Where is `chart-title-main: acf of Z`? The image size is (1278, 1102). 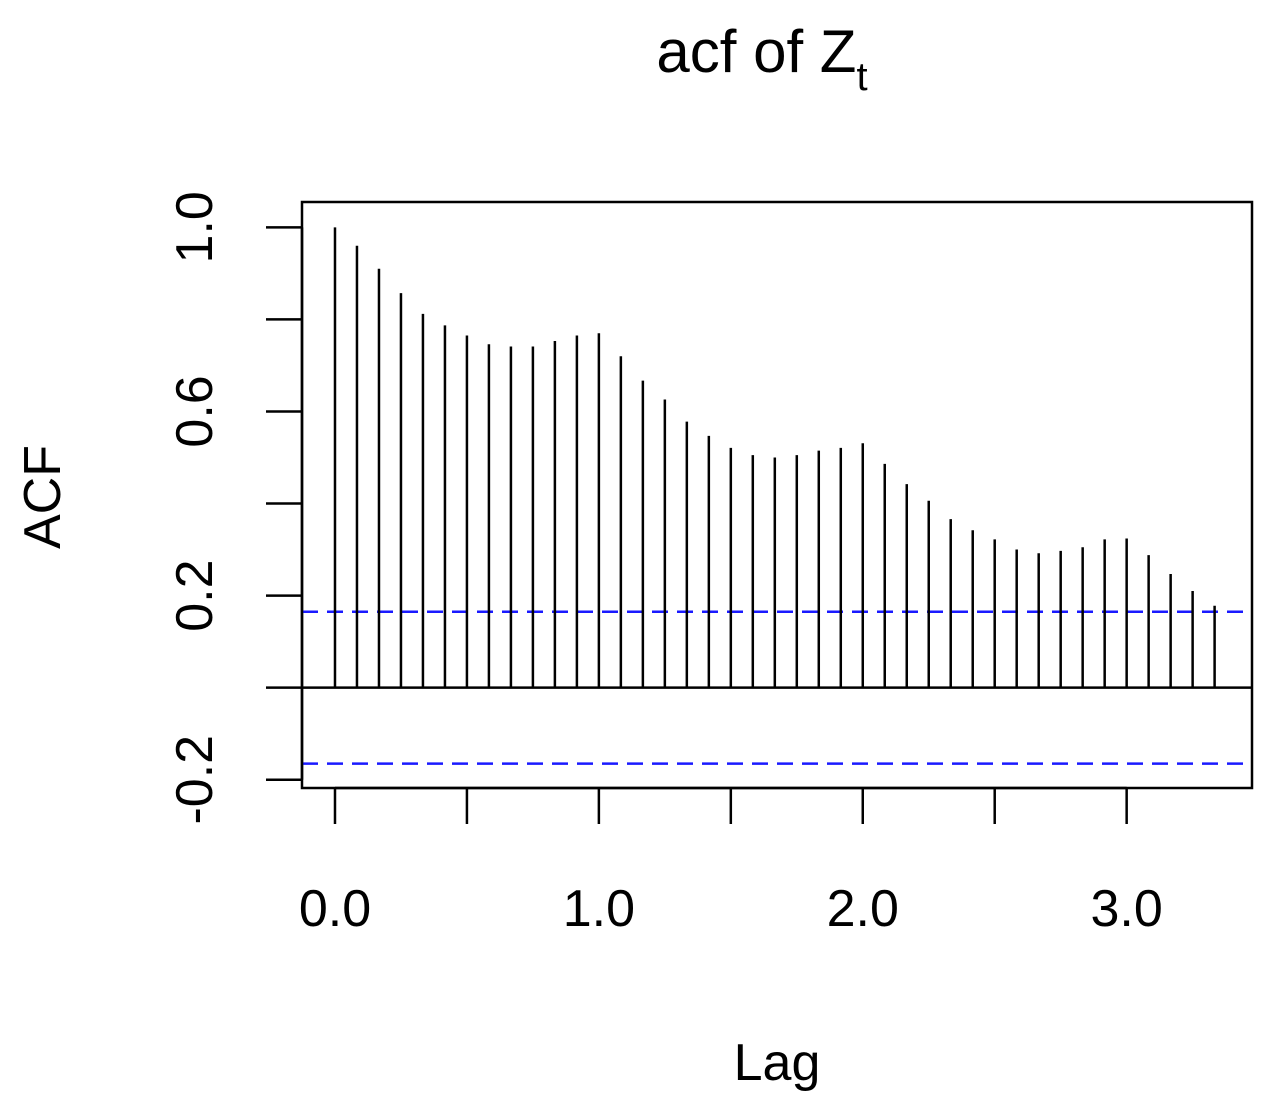 chart-title-main: acf of Z is located at coordinates (756, 51).